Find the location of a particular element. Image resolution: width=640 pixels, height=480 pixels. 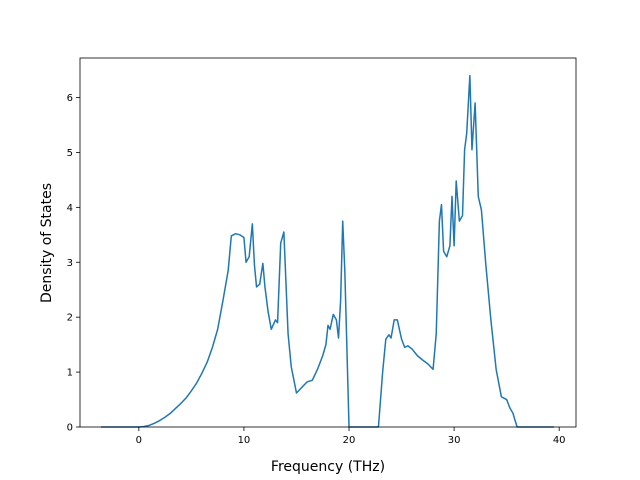

y-tick-label-0: 0 is located at coordinates (70, 428).